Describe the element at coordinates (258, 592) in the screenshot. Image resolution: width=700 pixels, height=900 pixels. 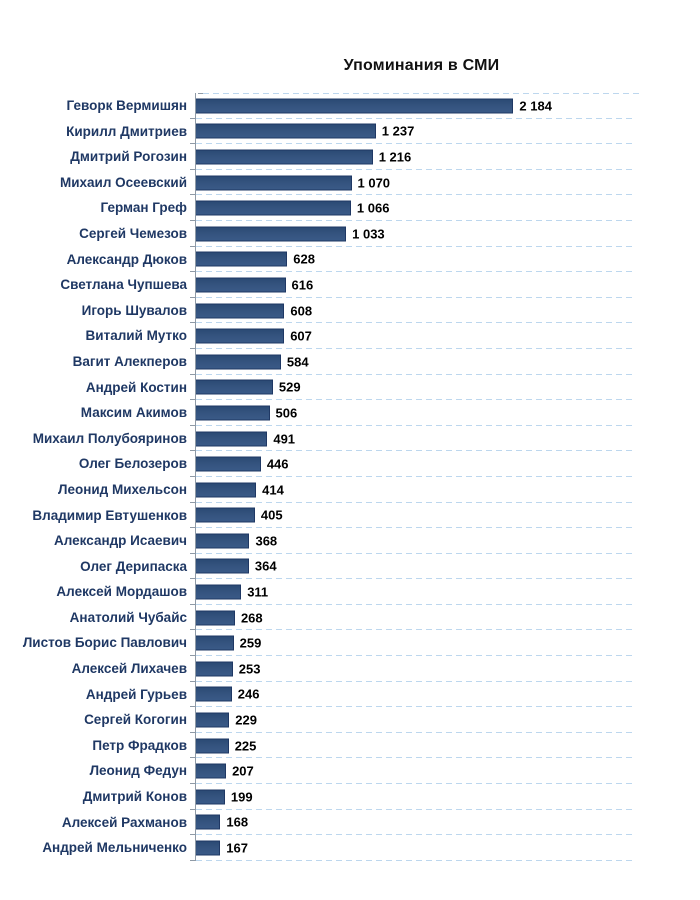
I see `value-label: 311` at that location.